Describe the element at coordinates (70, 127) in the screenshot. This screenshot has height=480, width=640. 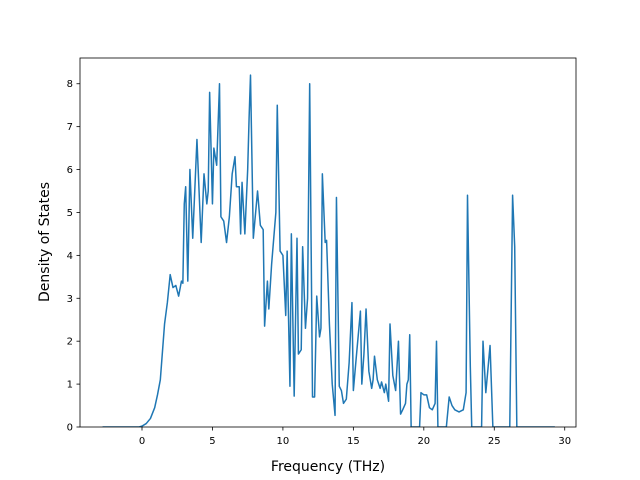
I see `y-tick-label: 7` at that location.